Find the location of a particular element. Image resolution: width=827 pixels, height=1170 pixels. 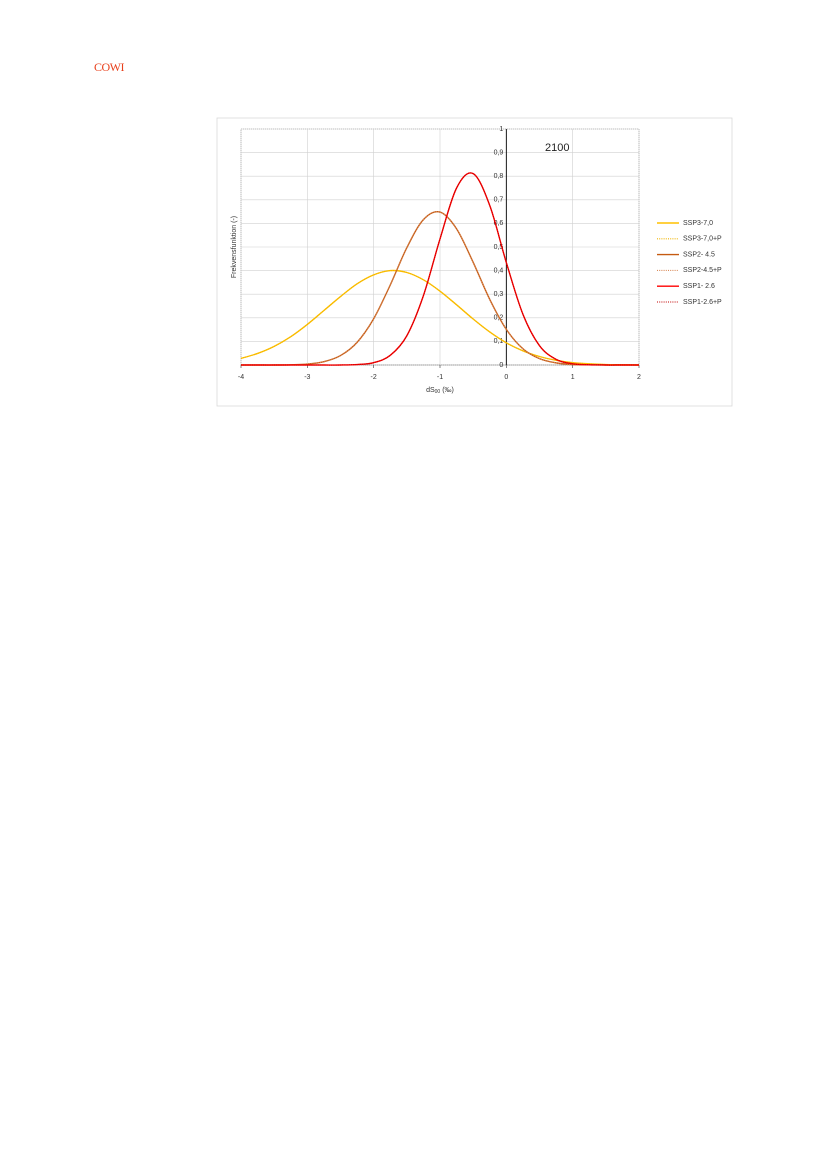

x-axis-label: dS00 (‰) is located at coordinates (440, 391).